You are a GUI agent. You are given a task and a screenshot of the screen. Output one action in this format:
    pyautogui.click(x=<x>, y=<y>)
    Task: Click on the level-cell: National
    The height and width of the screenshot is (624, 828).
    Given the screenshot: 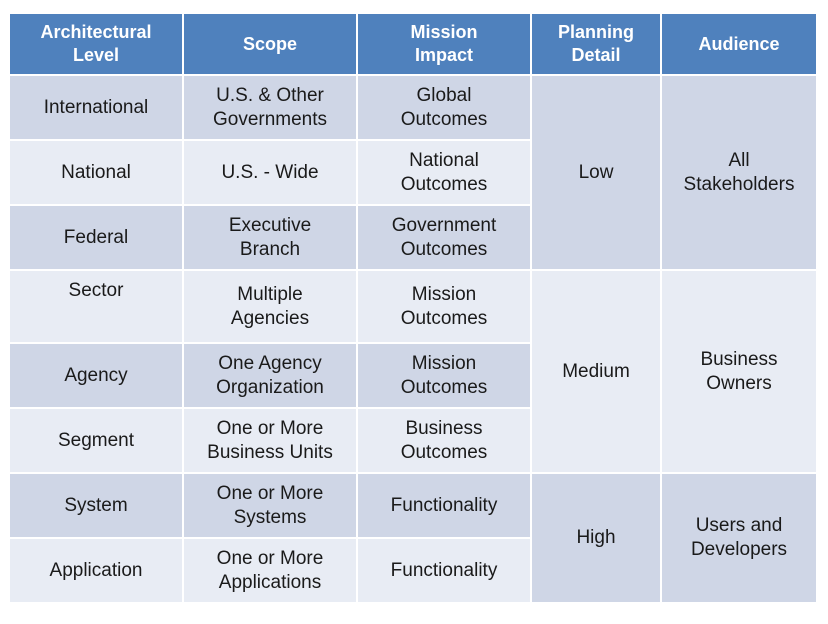 What is the action you would take?
    pyautogui.click(x=96, y=172)
    